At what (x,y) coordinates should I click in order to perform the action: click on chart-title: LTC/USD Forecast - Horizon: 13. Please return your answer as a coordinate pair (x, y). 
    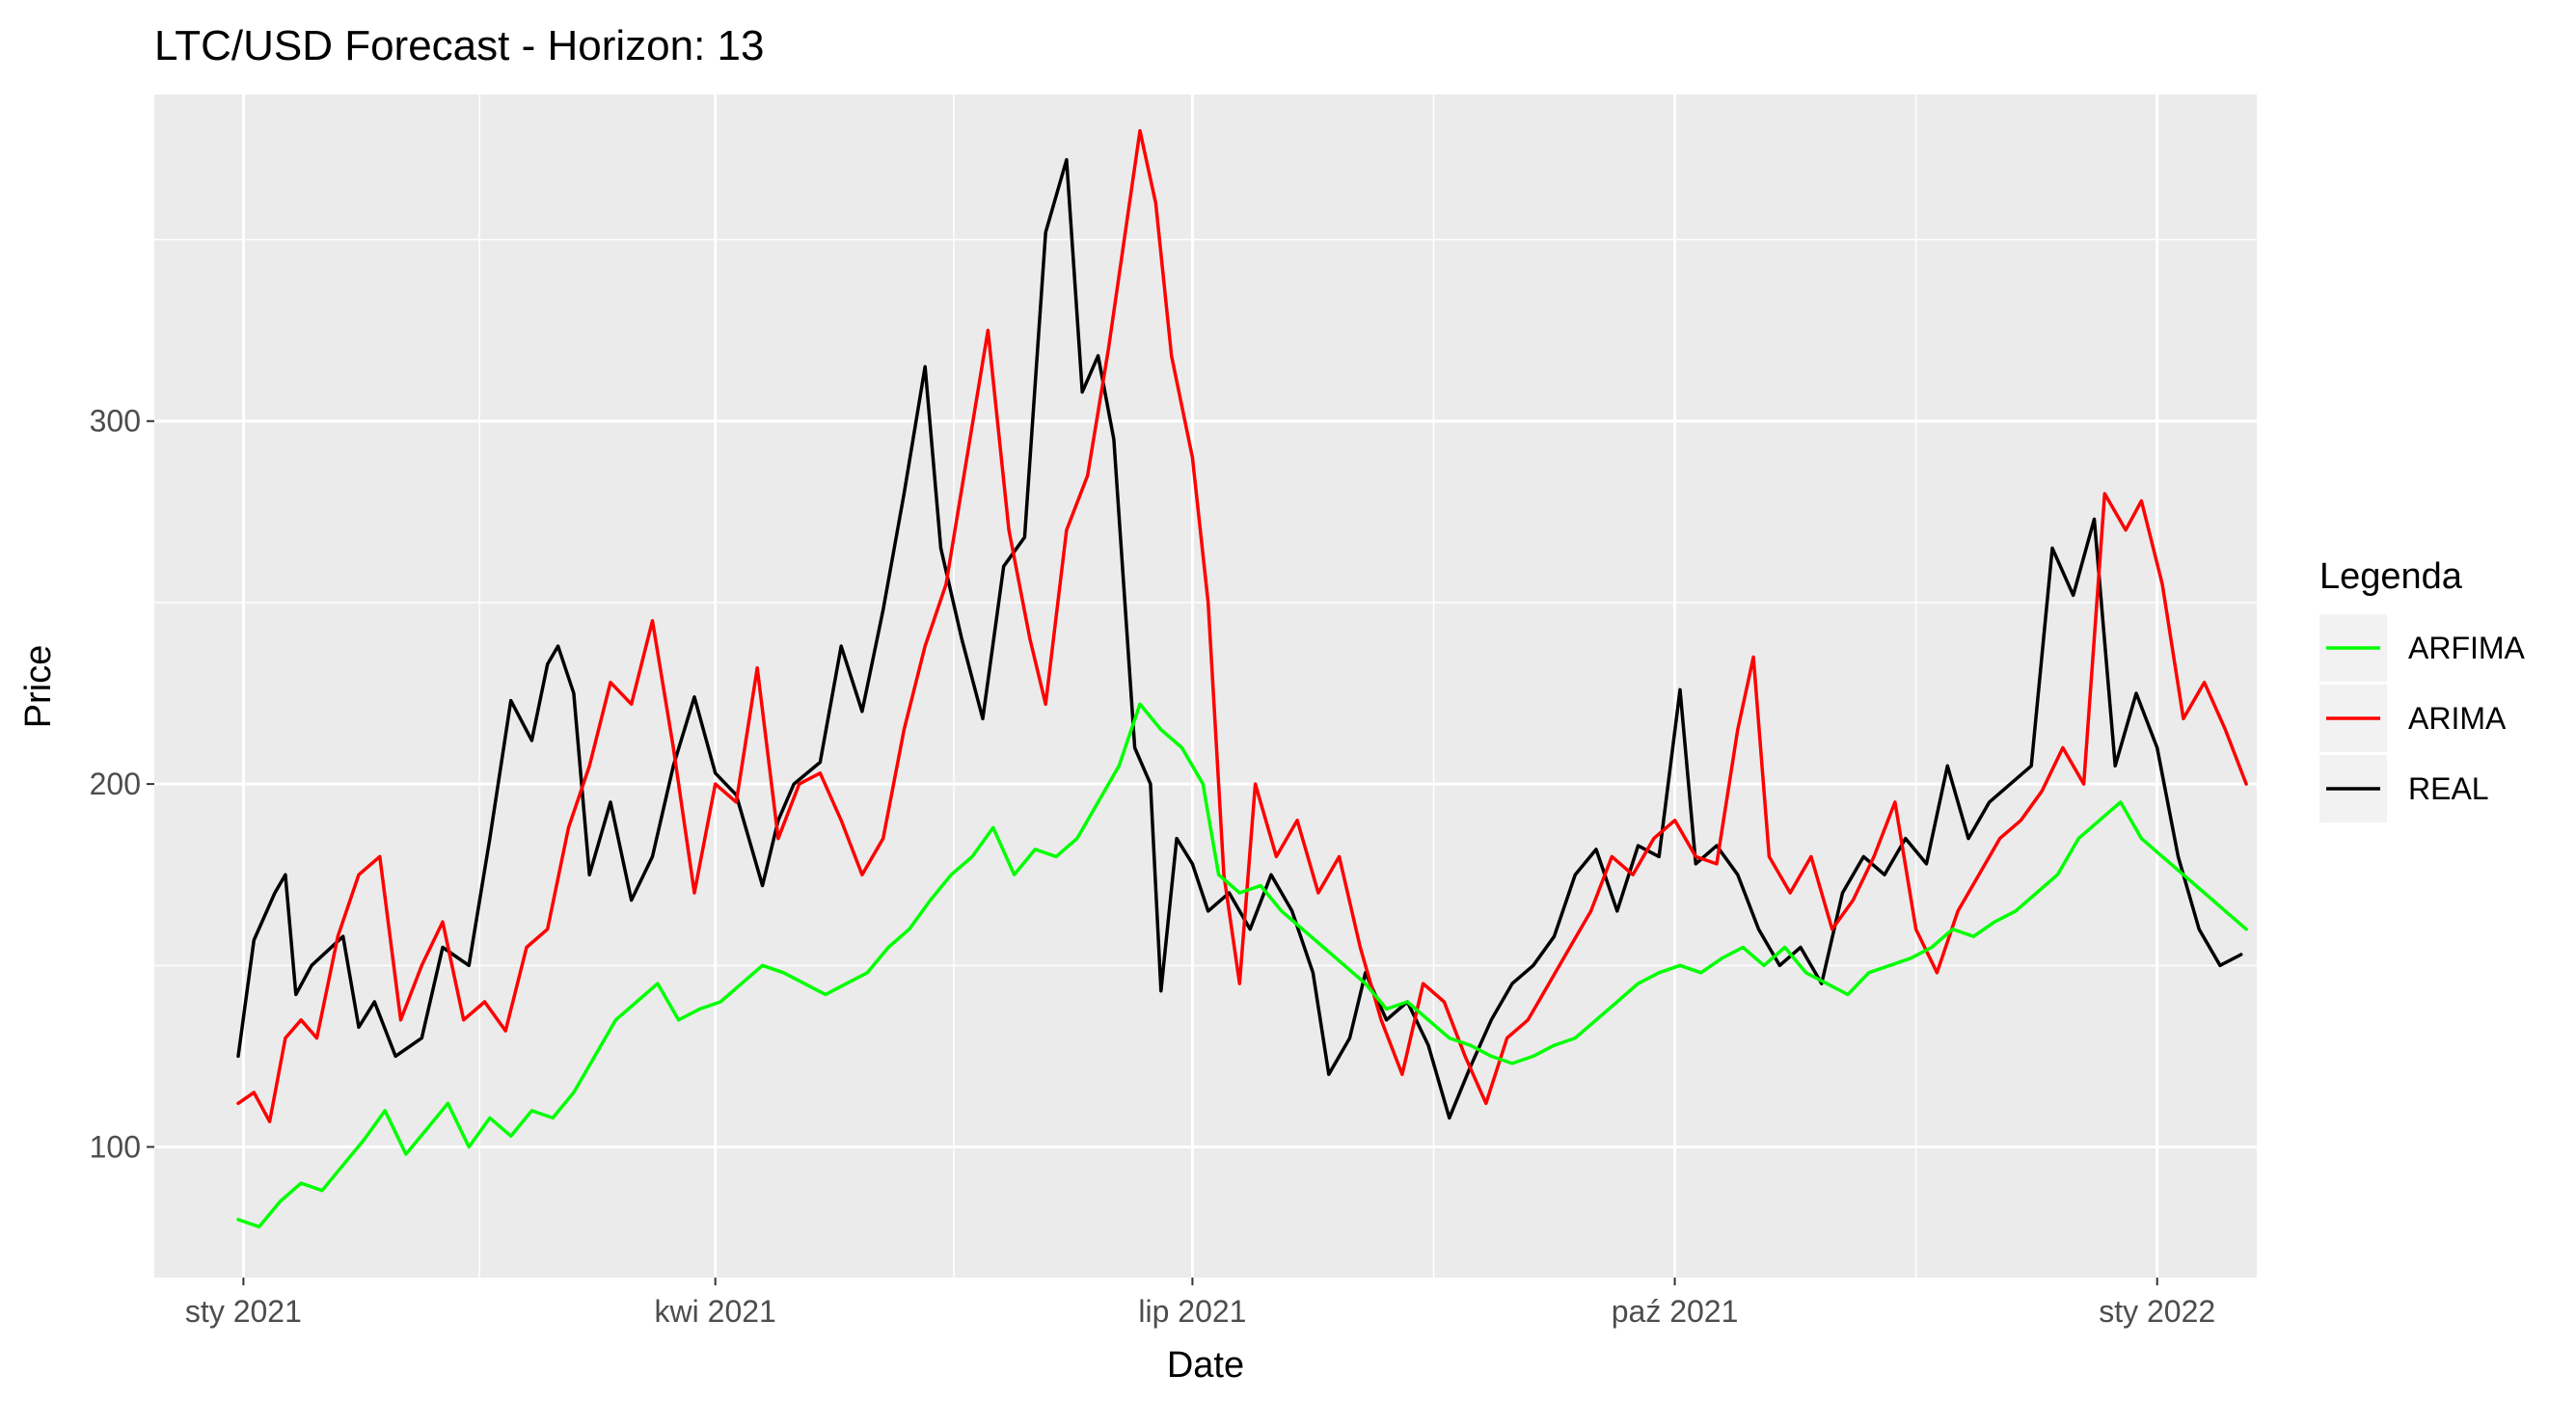
    Looking at the image, I should click on (459, 45).